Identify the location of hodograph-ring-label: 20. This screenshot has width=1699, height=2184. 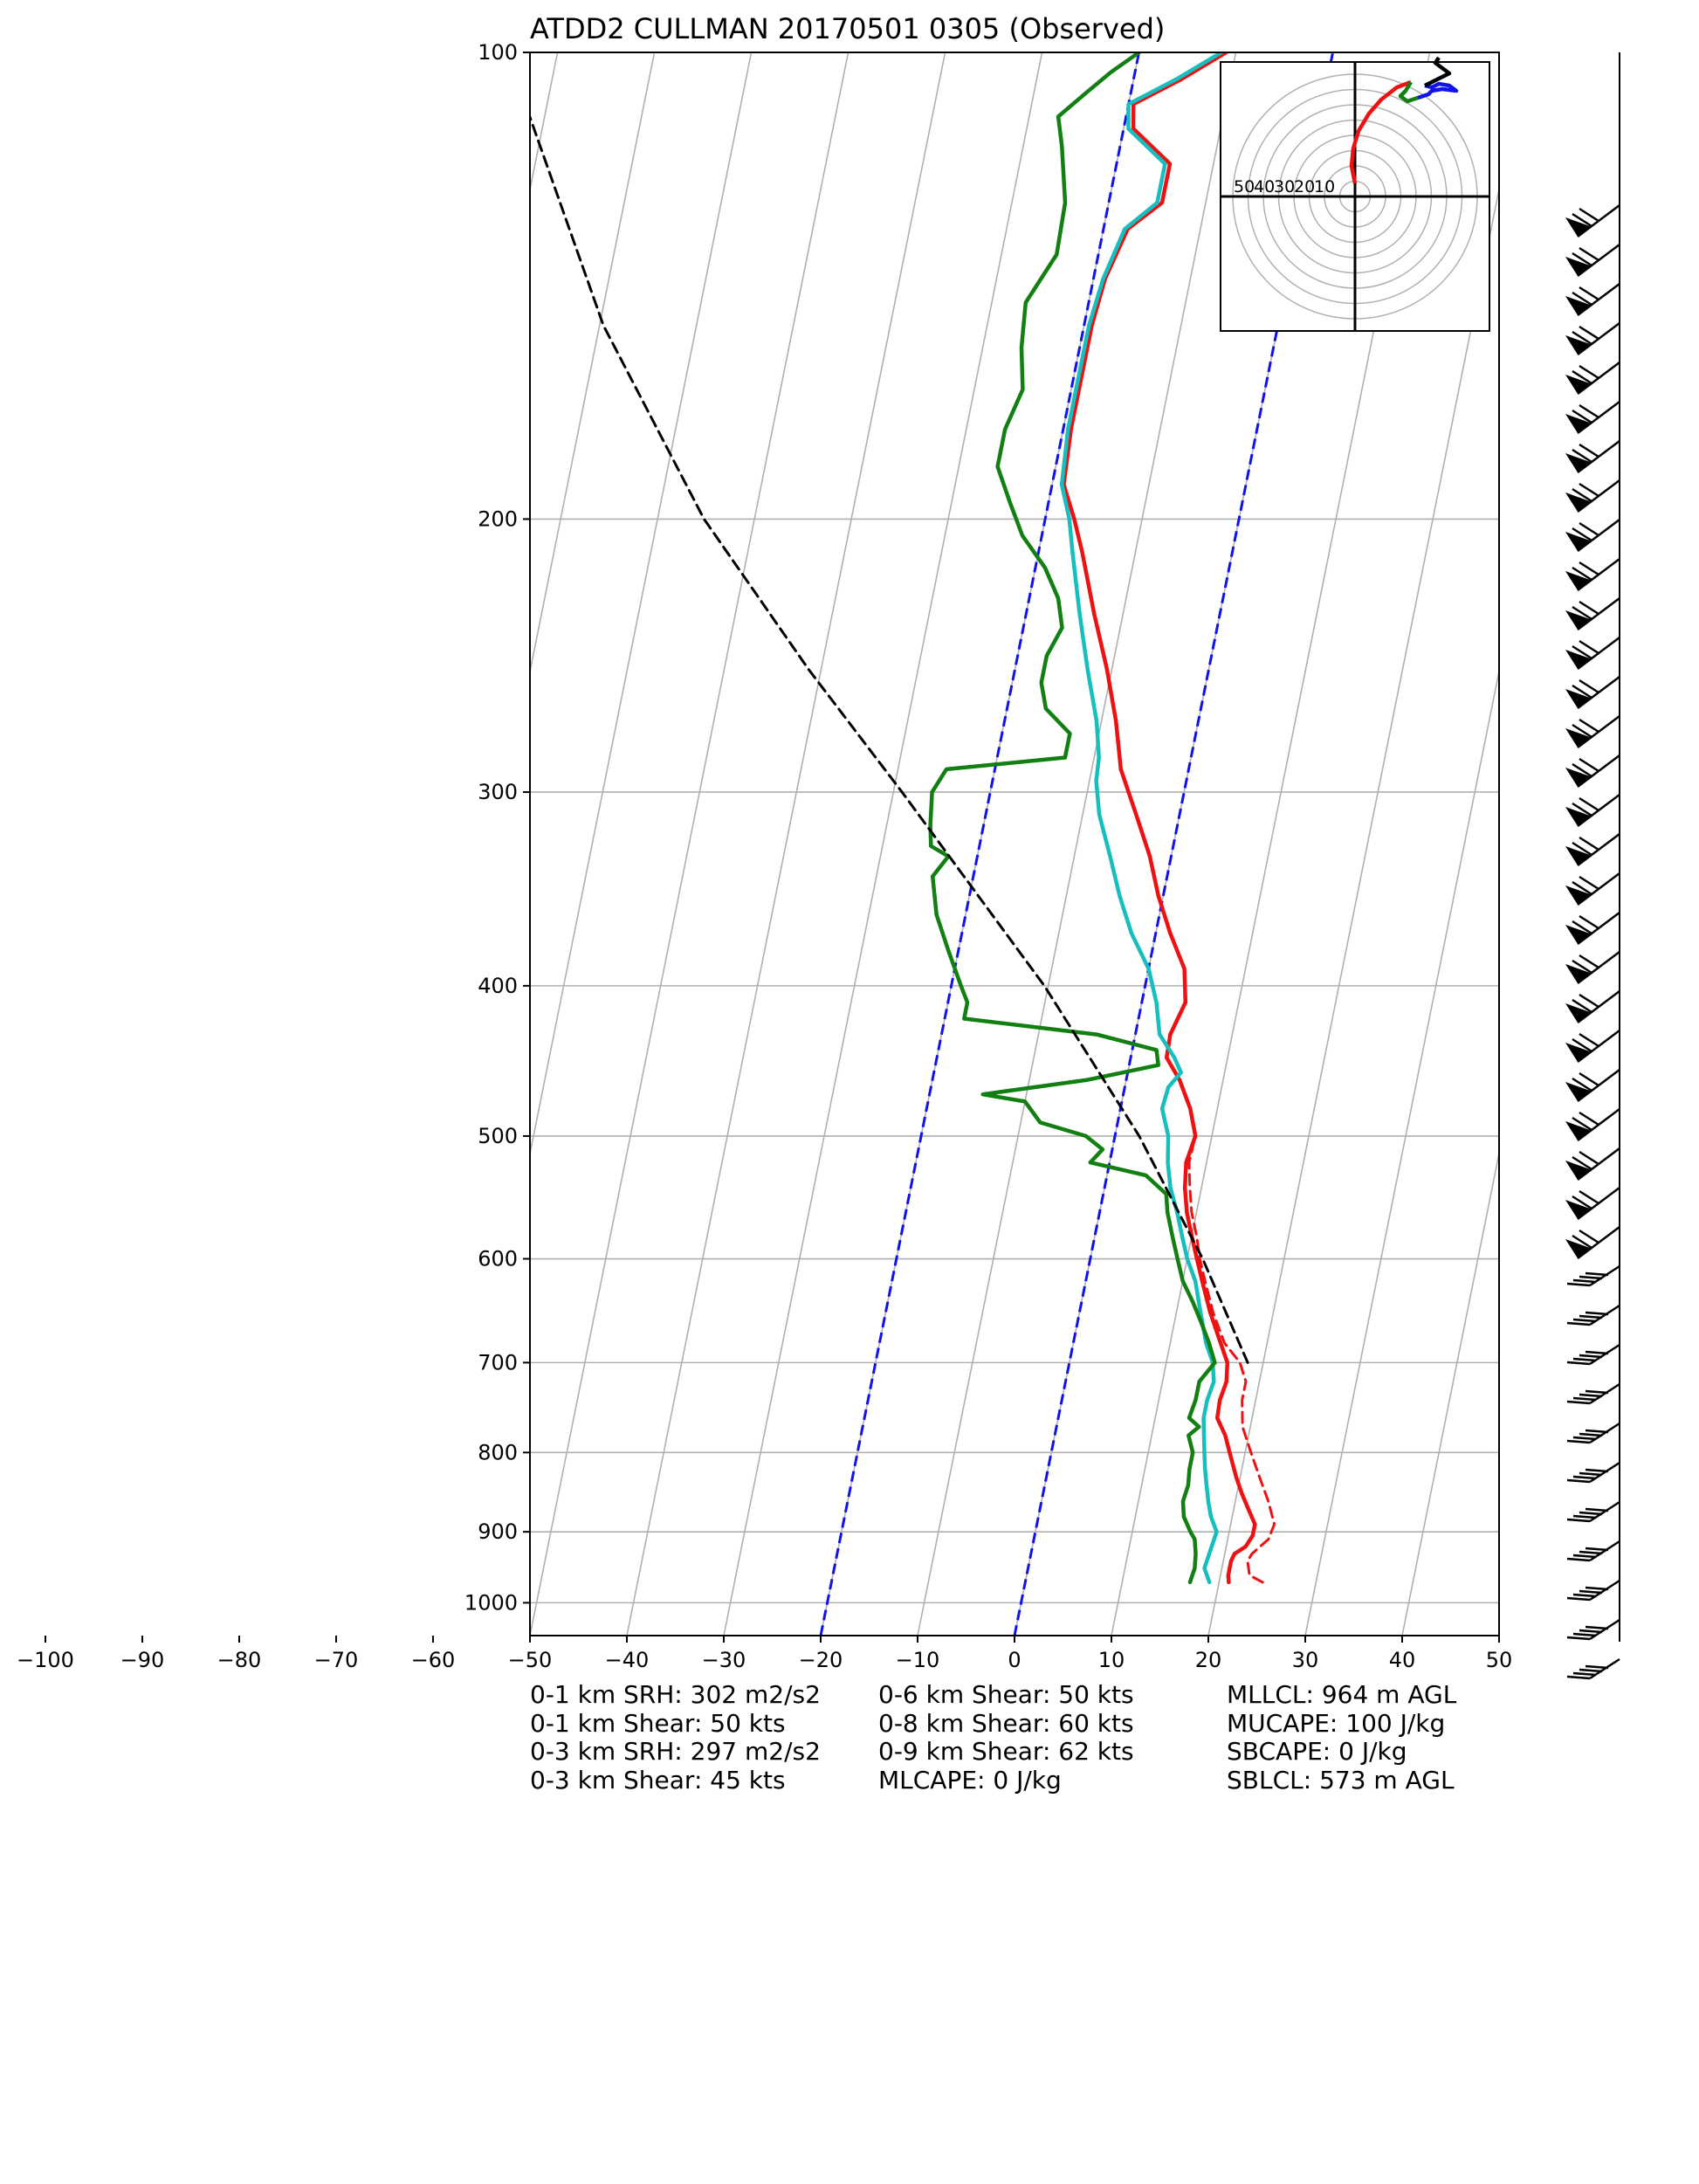
(1304, 186).